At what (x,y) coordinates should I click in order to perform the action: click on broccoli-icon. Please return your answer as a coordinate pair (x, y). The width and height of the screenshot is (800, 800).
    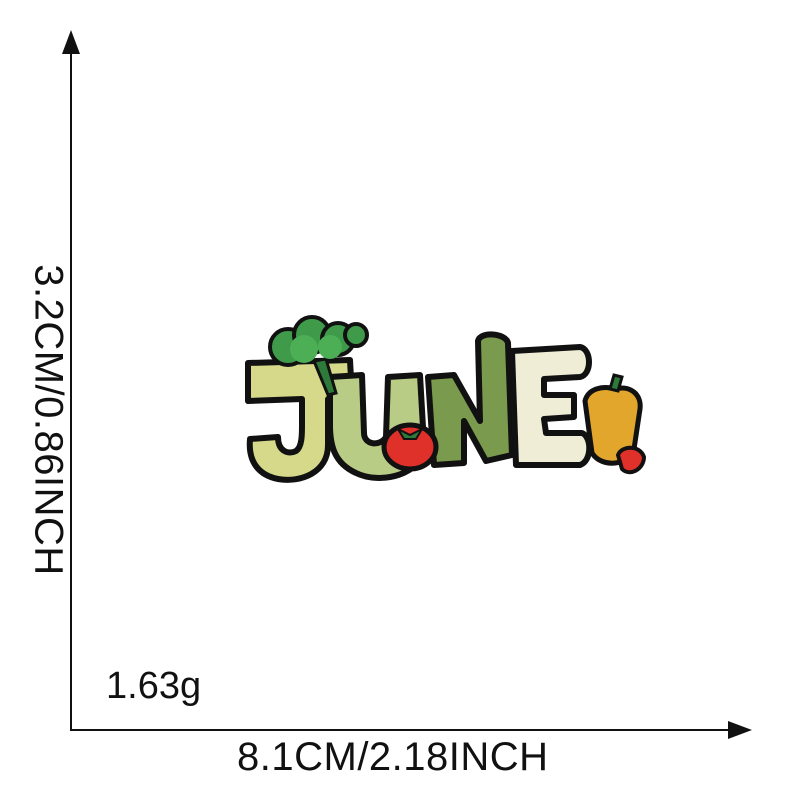
    Looking at the image, I should click on (318, 341).